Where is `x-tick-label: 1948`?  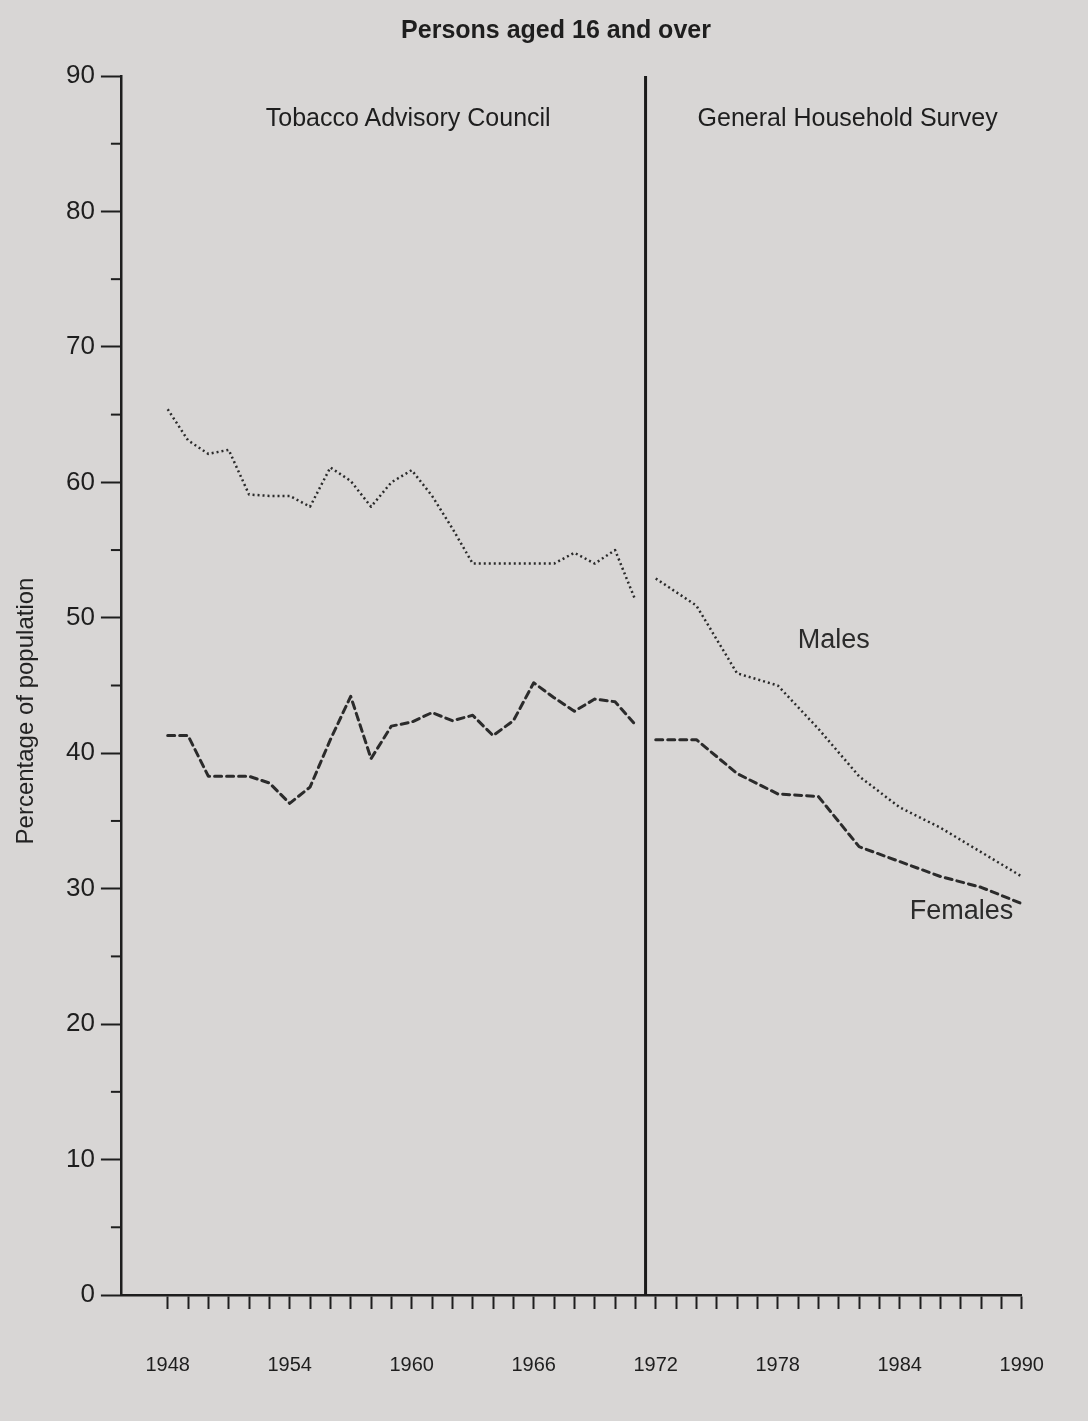
x-tick-label: 1948 is located at coordinates (167, 1363).